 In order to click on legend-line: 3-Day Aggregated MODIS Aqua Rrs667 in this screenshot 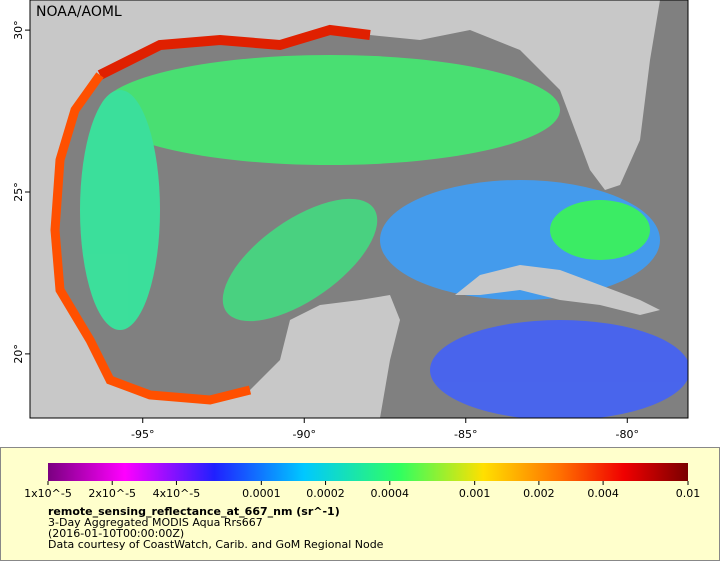, I will do `click(155, 522)`.